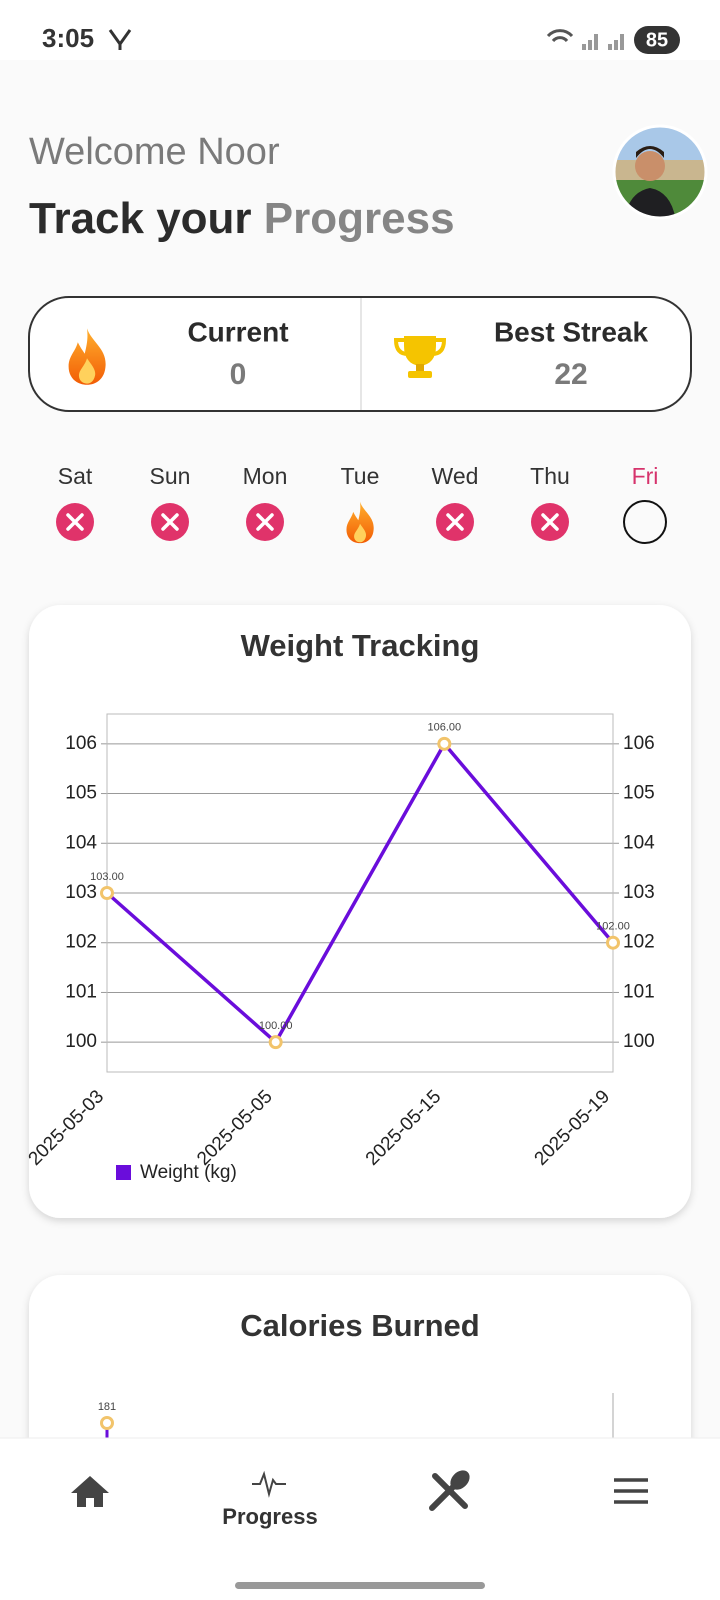  Describe the element at coordinates (237, 331) in the screenshot. I see `current-label: Current` at that location.